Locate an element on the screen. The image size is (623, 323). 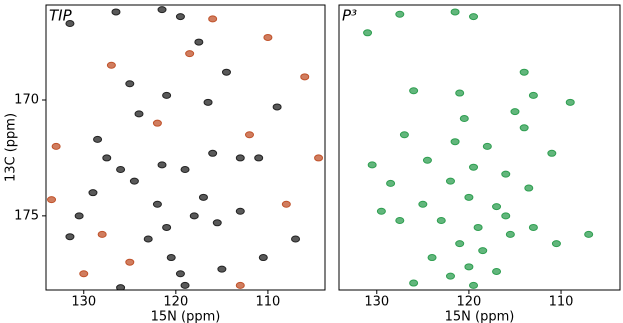
y-tick-label: 170 is located at coordinates (26, 100).